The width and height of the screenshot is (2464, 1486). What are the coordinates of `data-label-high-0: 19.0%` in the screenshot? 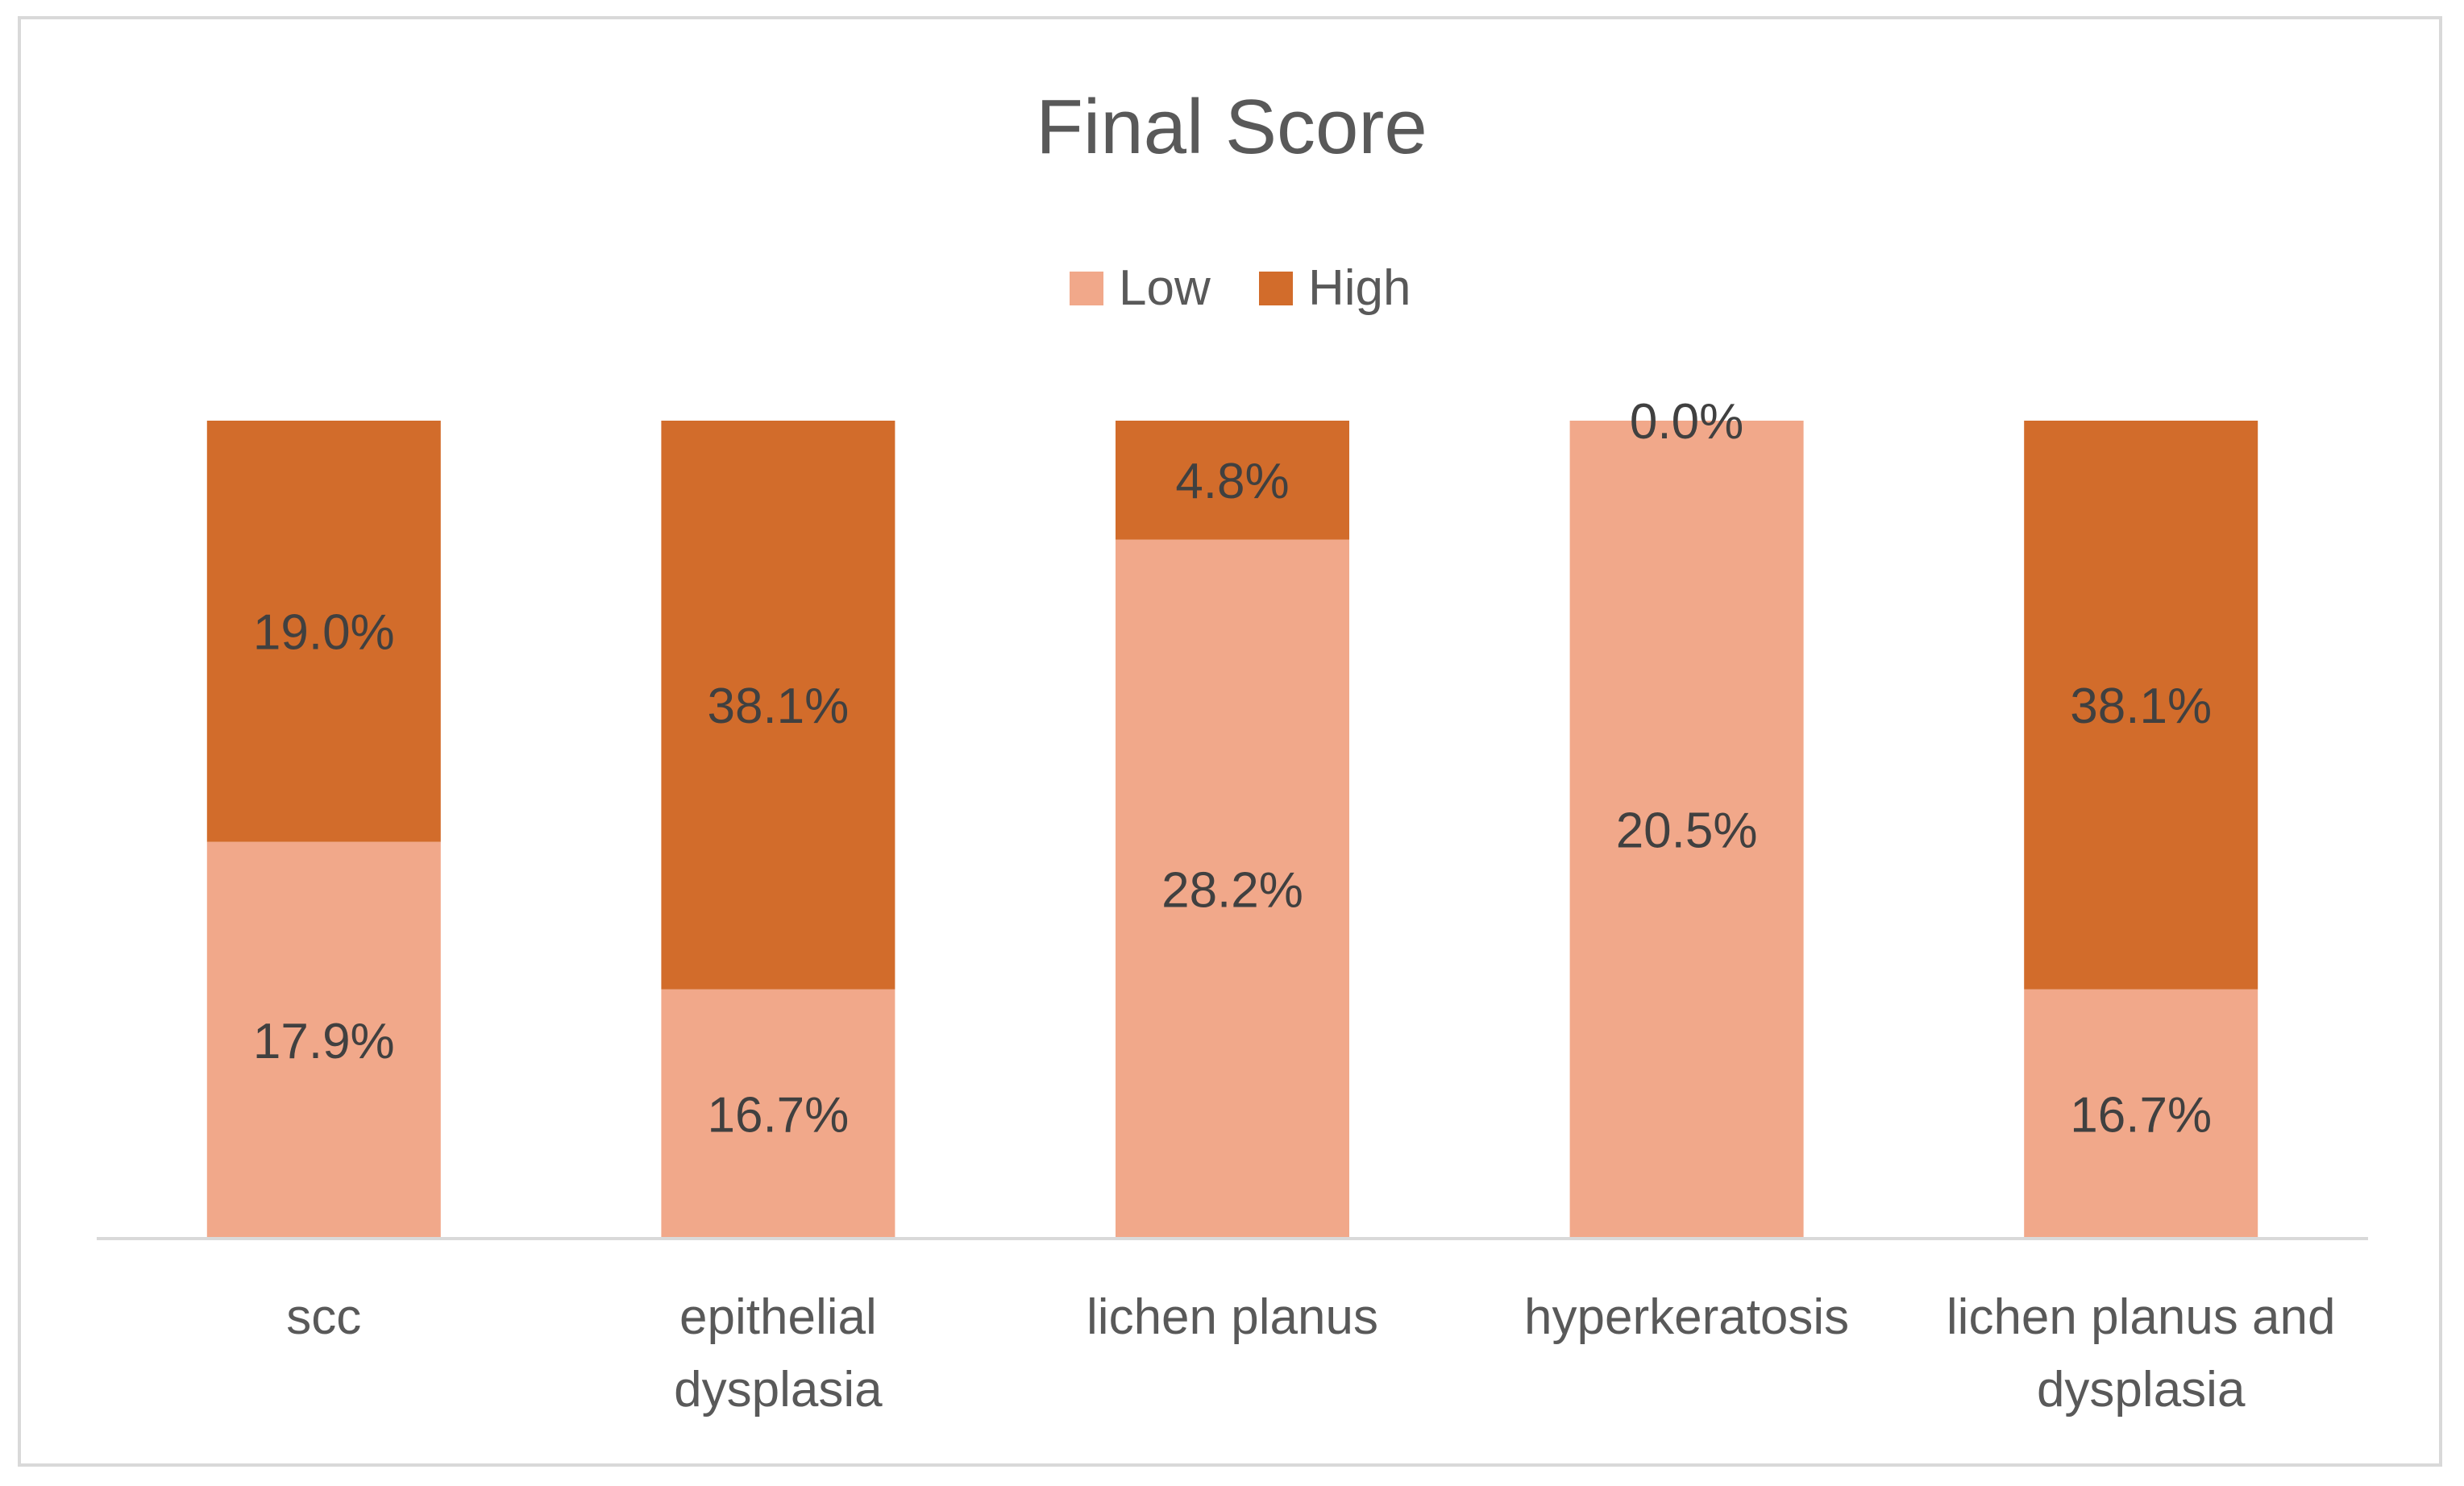 It's located at (324, 632).